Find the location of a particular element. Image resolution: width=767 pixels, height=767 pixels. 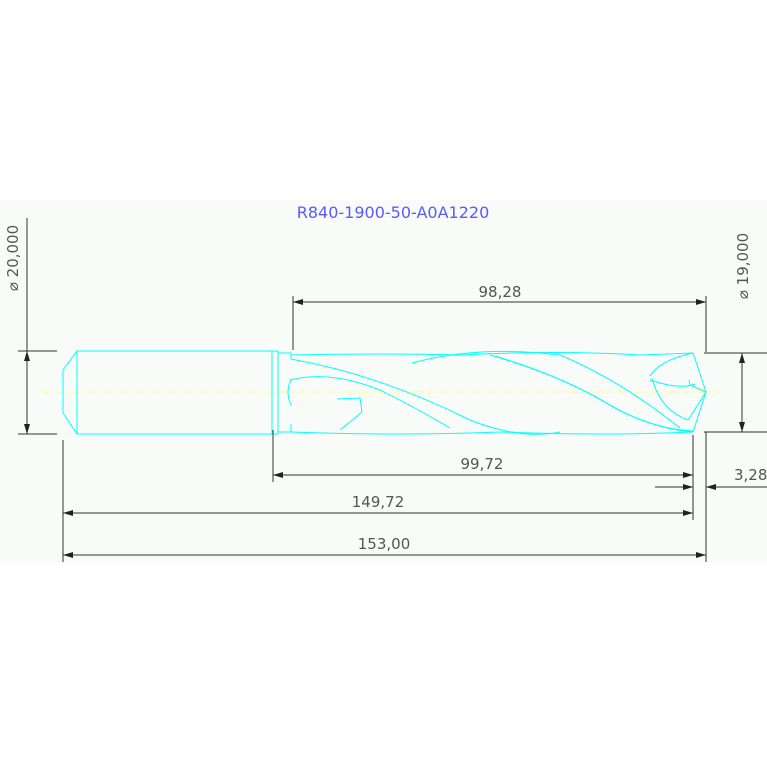

dim-shank-diameter: ⌀ 20,000 is located at coordinates (13, 258).